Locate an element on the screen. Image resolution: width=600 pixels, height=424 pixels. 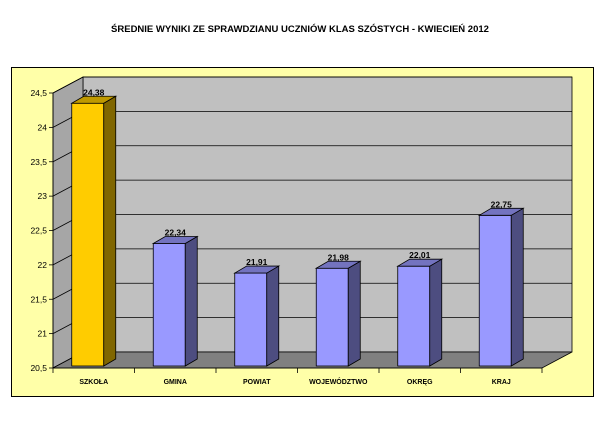
data-label: 22,34 is located at coordinates (176, 233).